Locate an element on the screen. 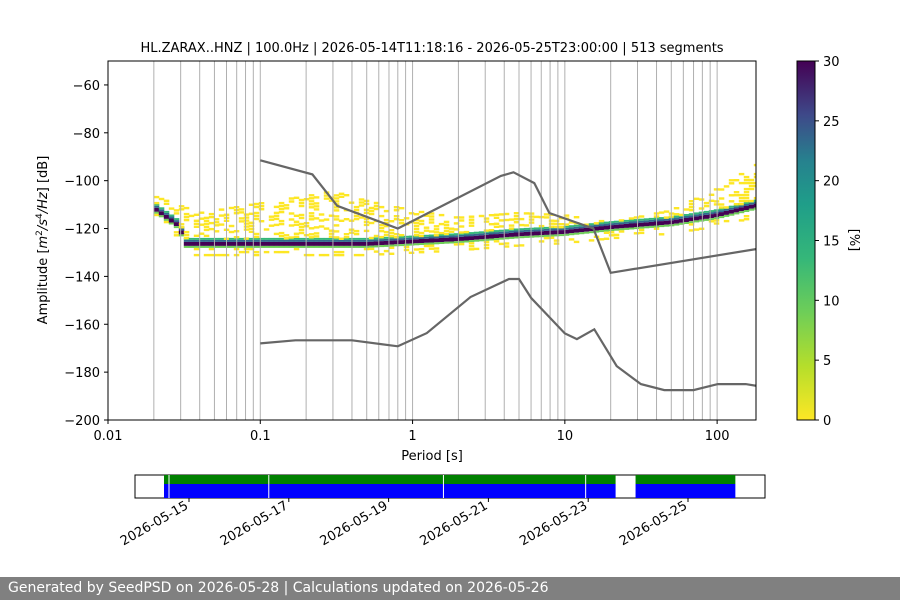  date-tick-label: 2026-05-17 is located at coordinates (254, 523).